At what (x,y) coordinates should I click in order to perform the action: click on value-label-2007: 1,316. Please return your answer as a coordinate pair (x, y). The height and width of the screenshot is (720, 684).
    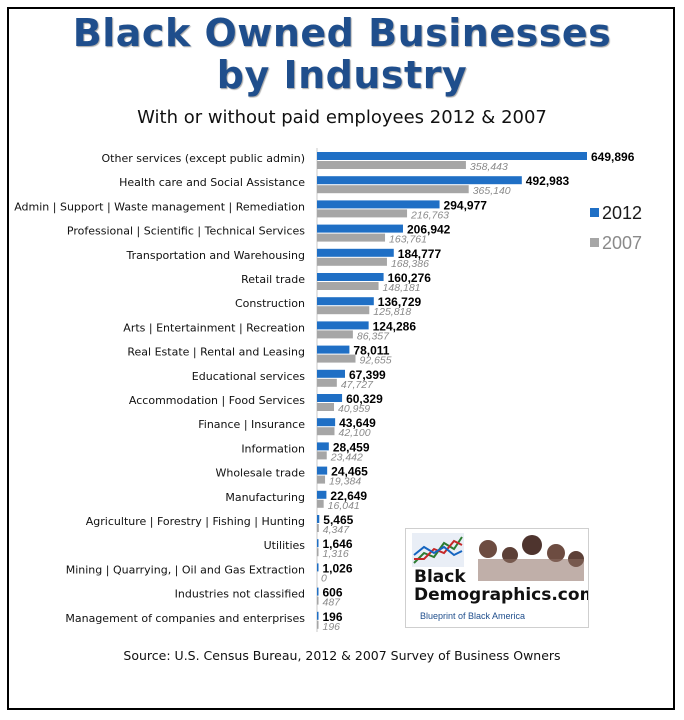
    Looking at the image, I should click on (336, 554).